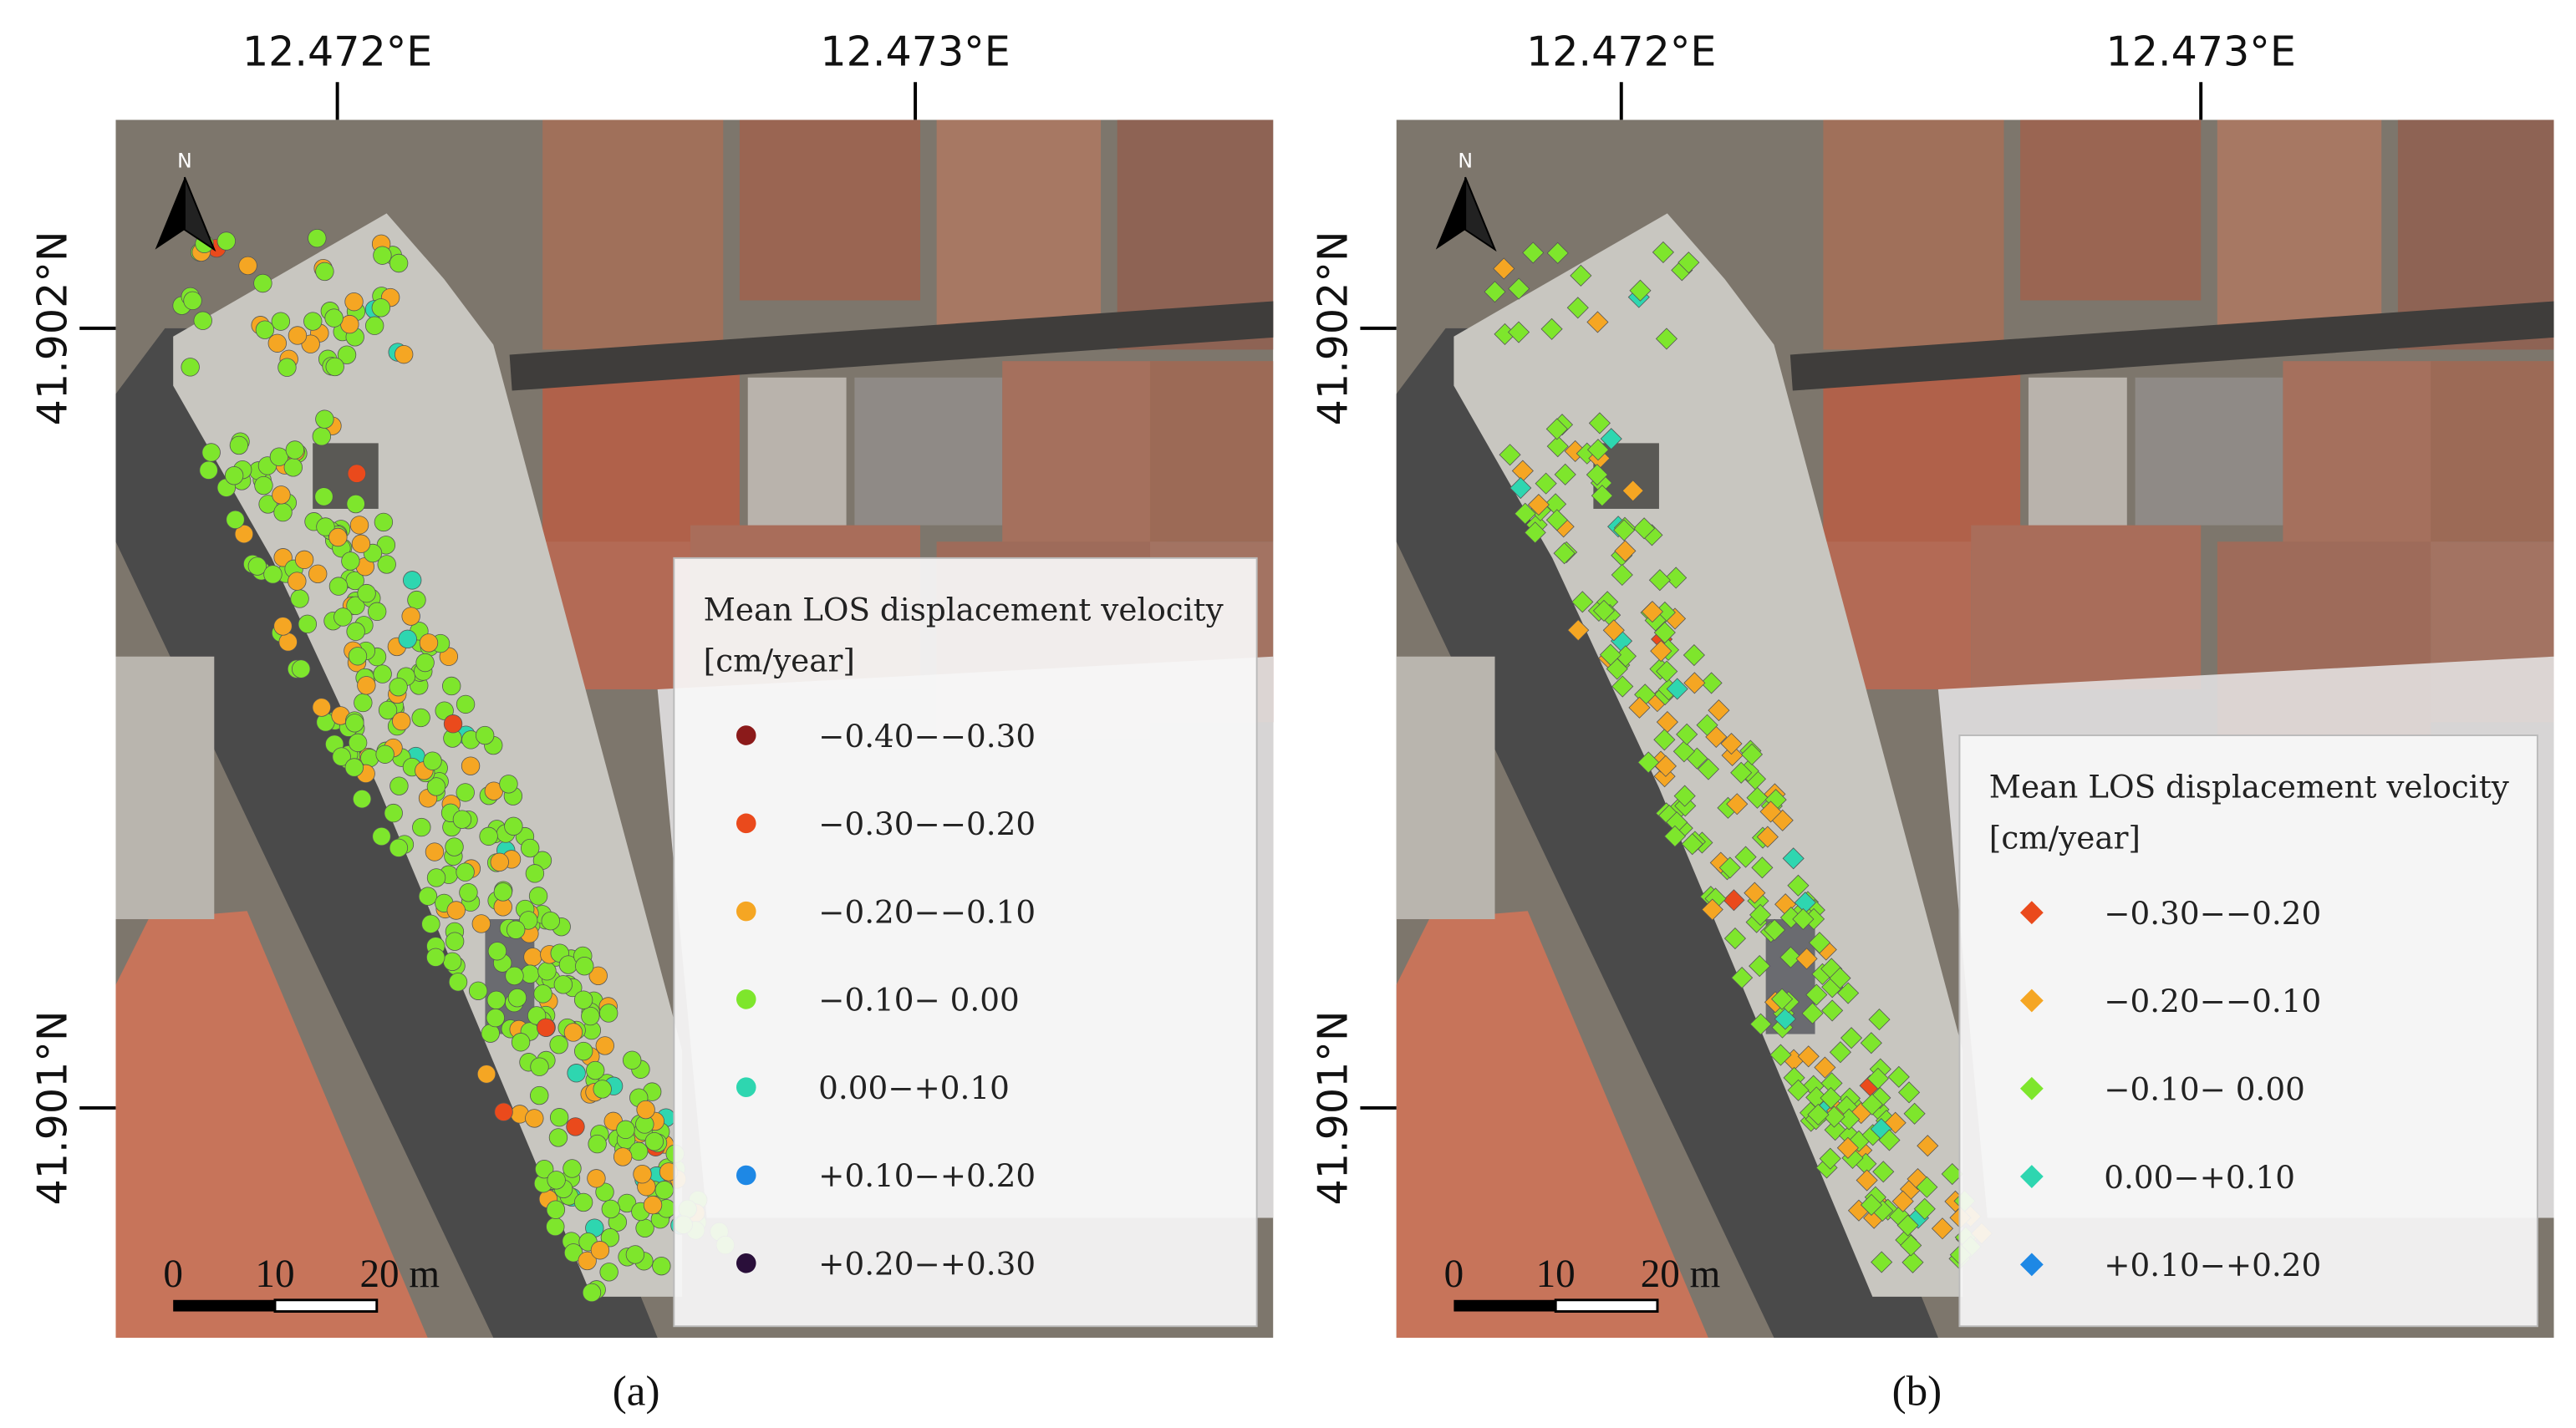 The height and width of the screenshot is (1428, 2576). I want to click on north-label: N, so click(1465, 160).